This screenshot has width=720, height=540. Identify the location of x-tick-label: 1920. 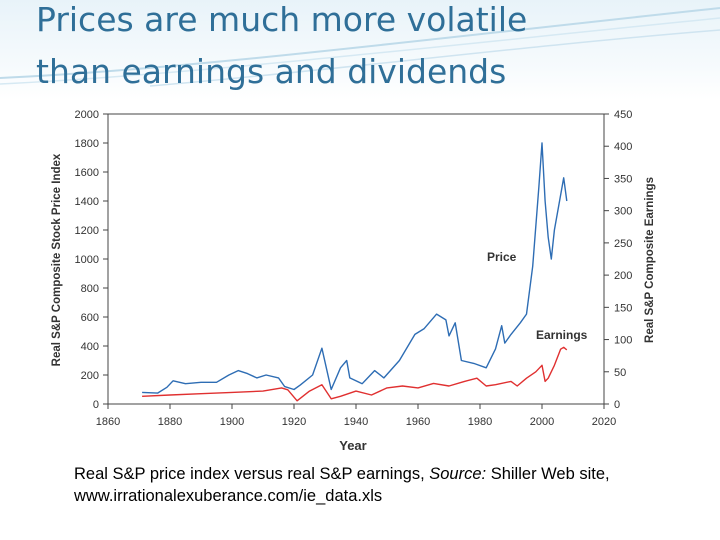
(294, 422).